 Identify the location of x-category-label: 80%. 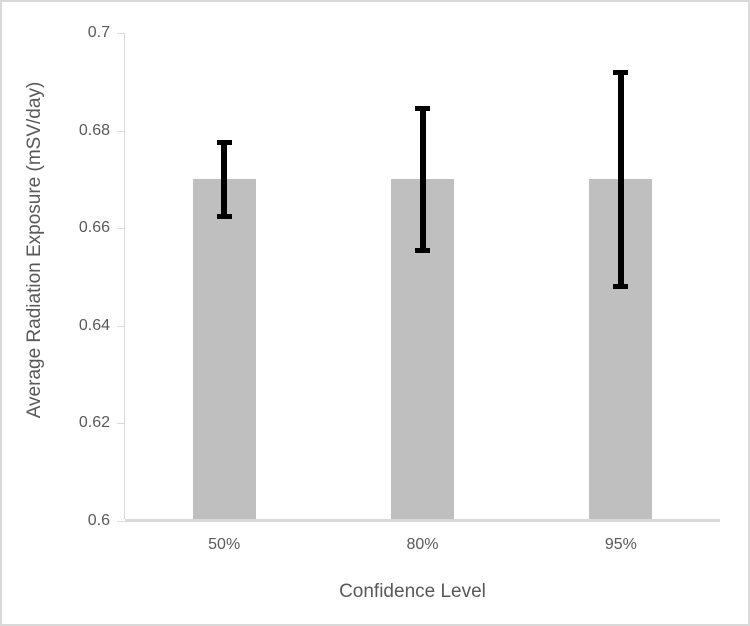
(422, 544).